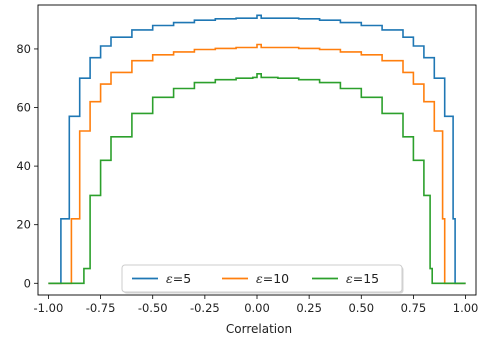 The image size is (478, 341). Describe the element at coordinates (27, 283) in the screenshot. I see `y-tick-label-0: 0` at that location.